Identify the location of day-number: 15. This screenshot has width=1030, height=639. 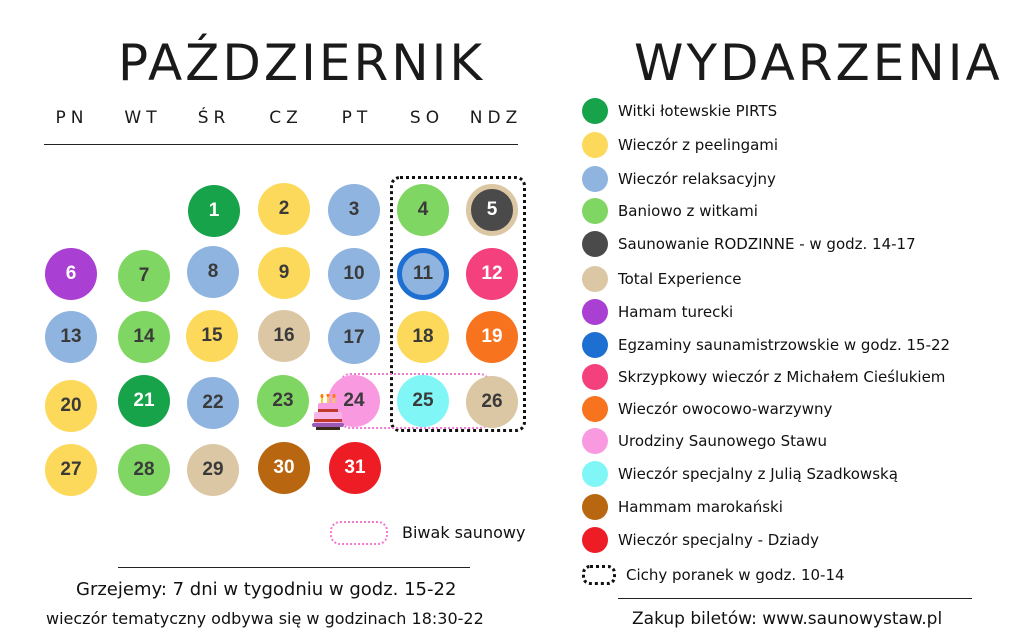
(212, 335).